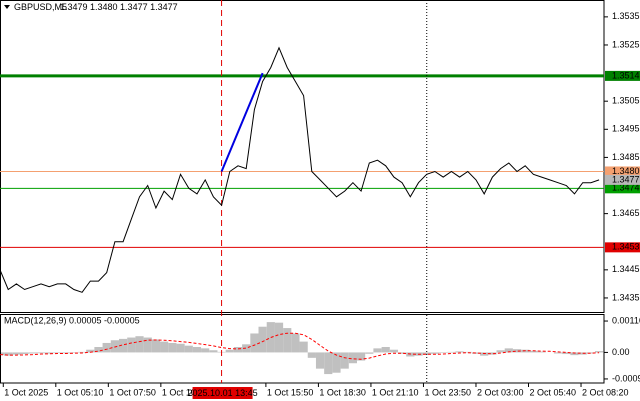 Image resolution: width=640 pixels, height=401 pixels. What do you see at coordinates (7, 7) in the screenshot?
I see `menu-triangle` at bounding box center [7, 7].